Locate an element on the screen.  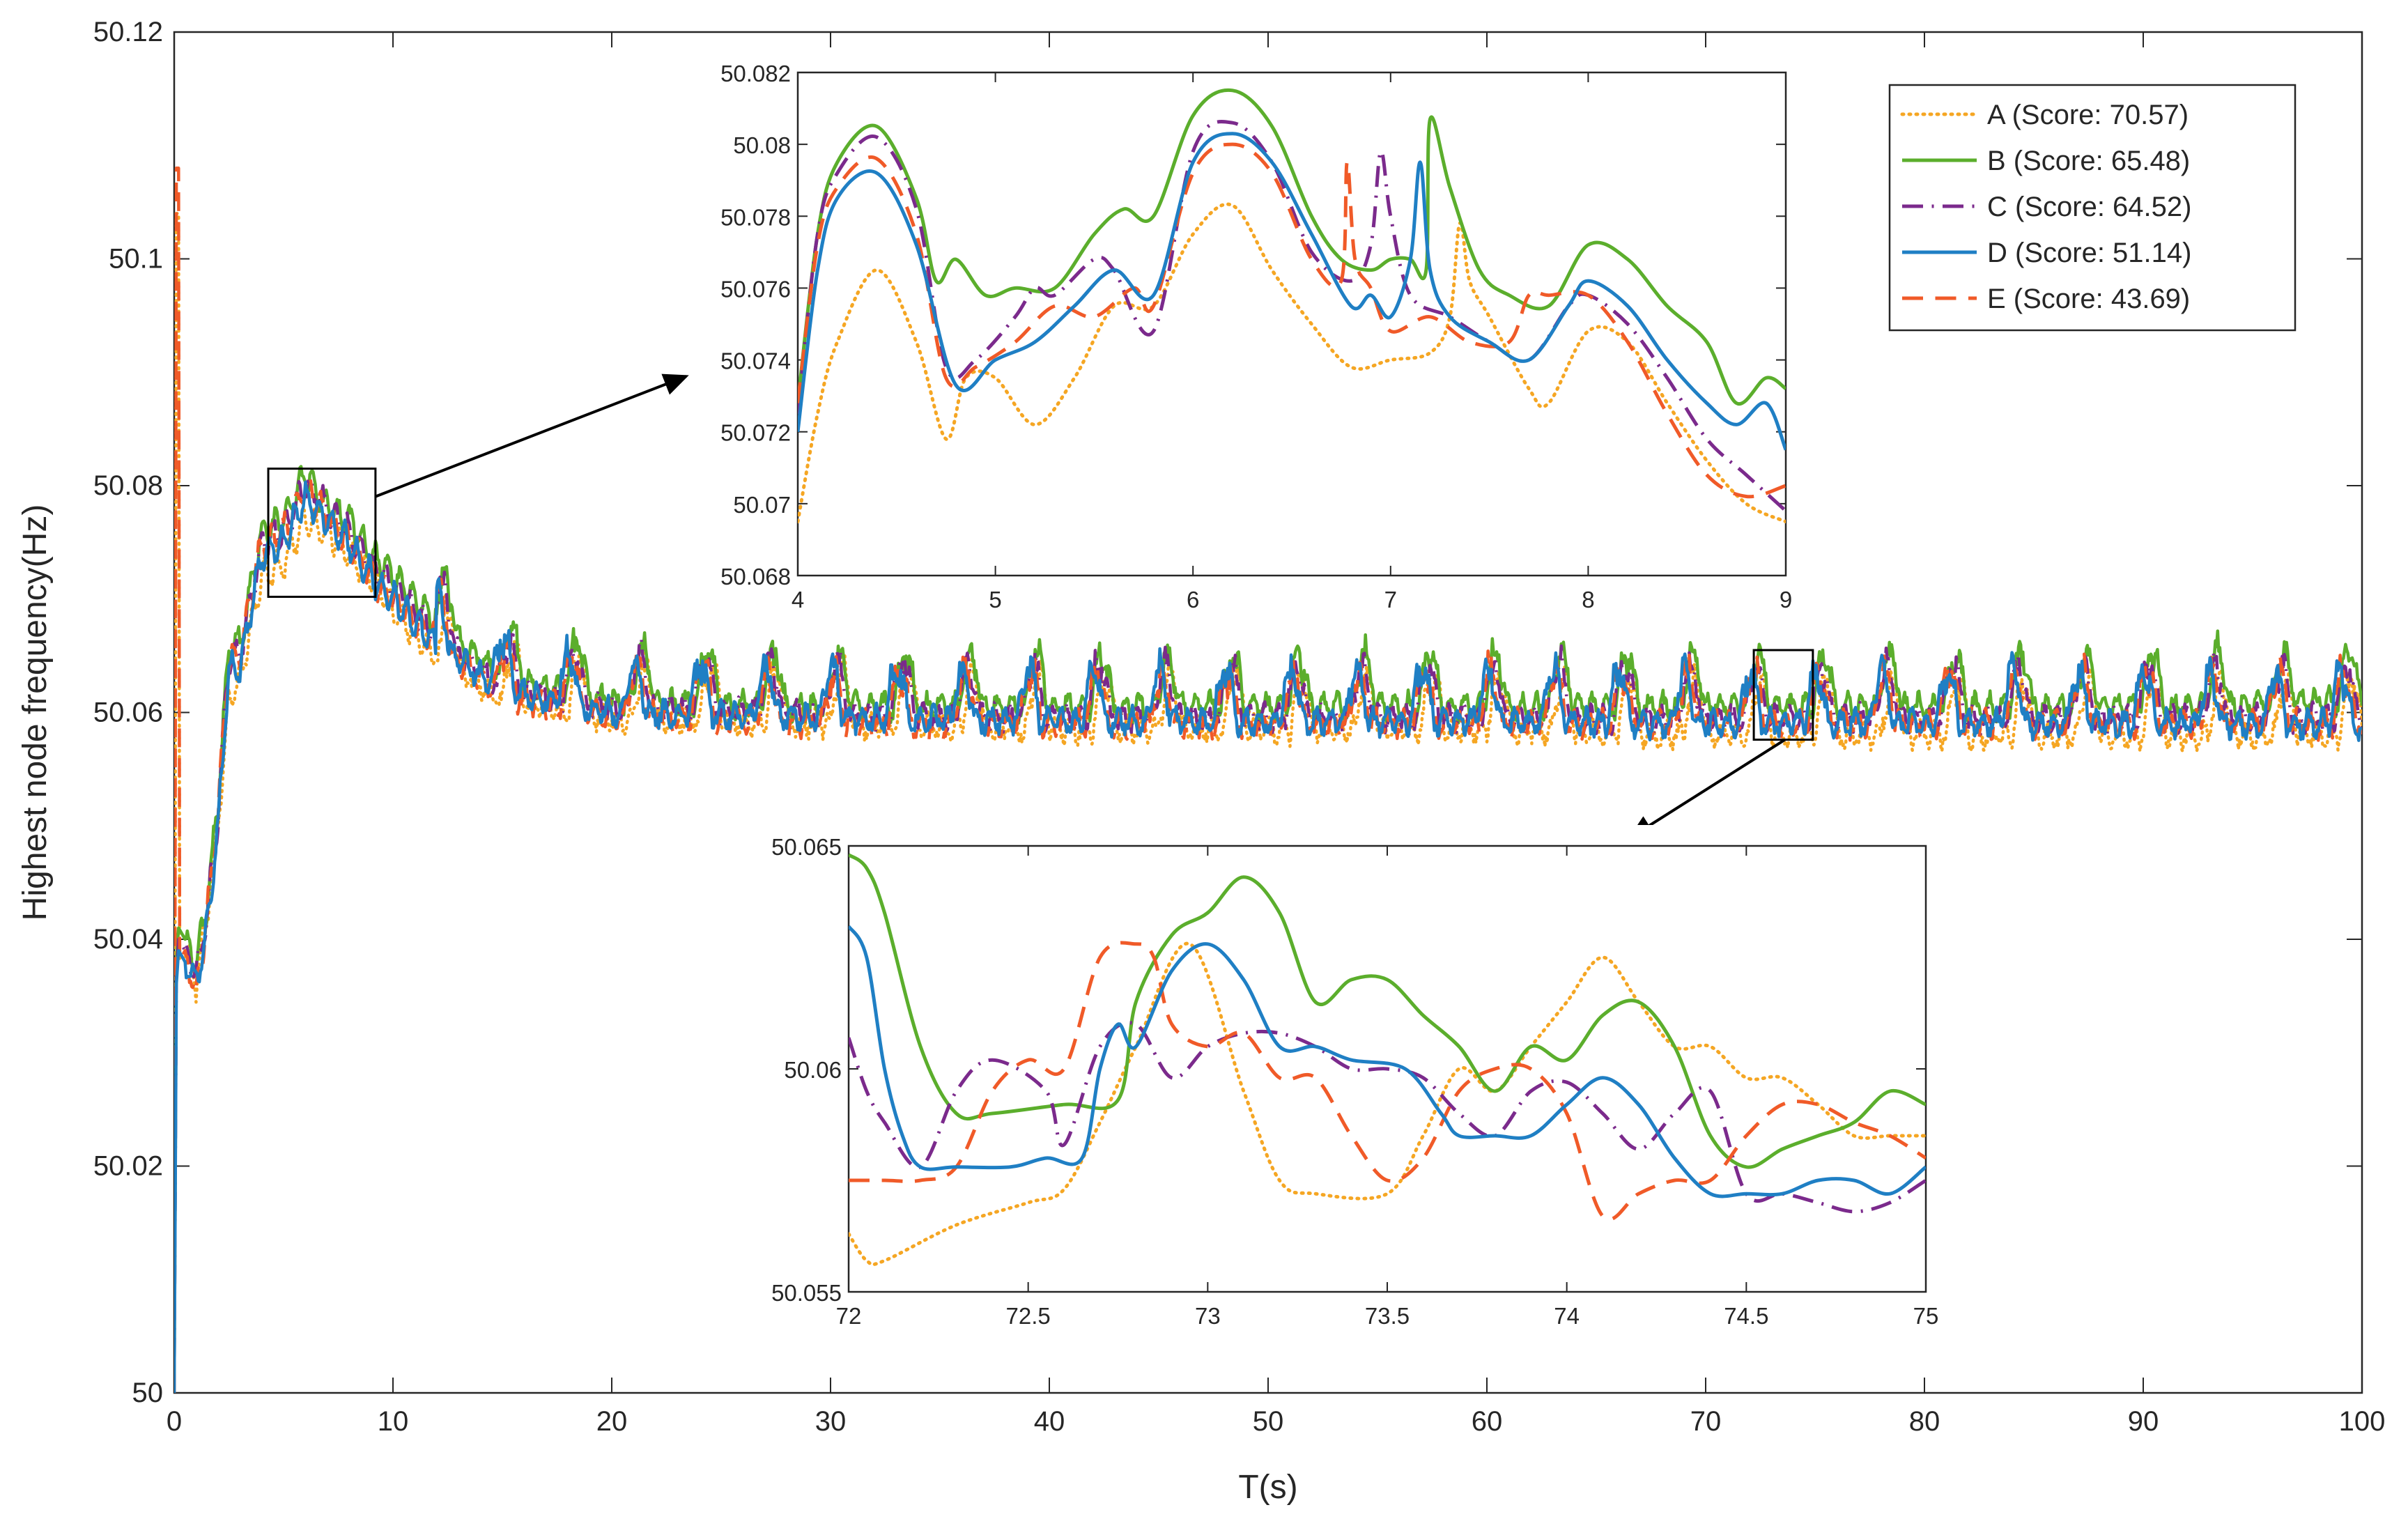
inset-late-series-line-D is located at coordinates (1388, 1061).